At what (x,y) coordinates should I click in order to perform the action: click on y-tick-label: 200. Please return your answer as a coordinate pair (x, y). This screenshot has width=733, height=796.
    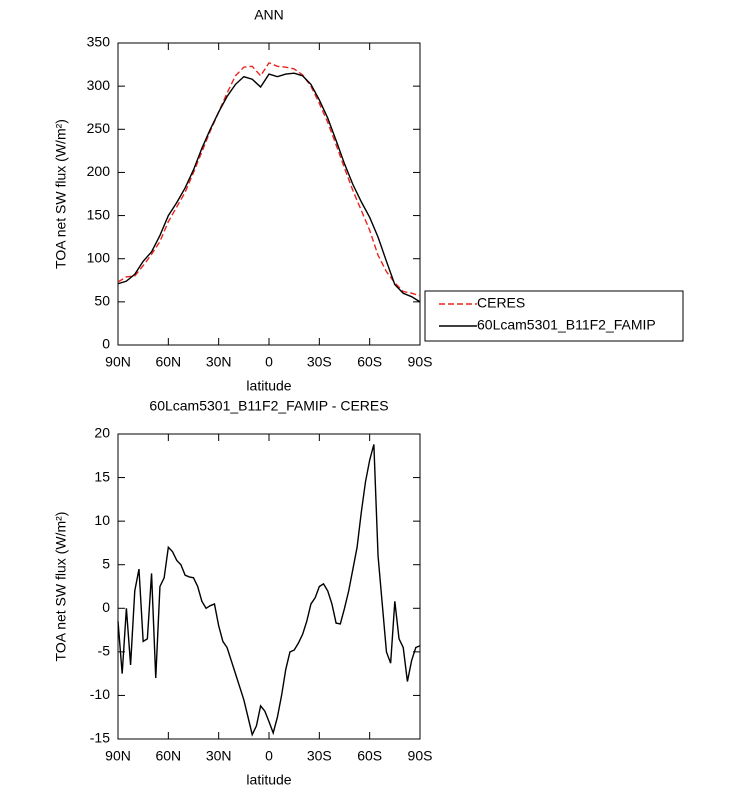
    Looking at the image, I should click on (99, 171).